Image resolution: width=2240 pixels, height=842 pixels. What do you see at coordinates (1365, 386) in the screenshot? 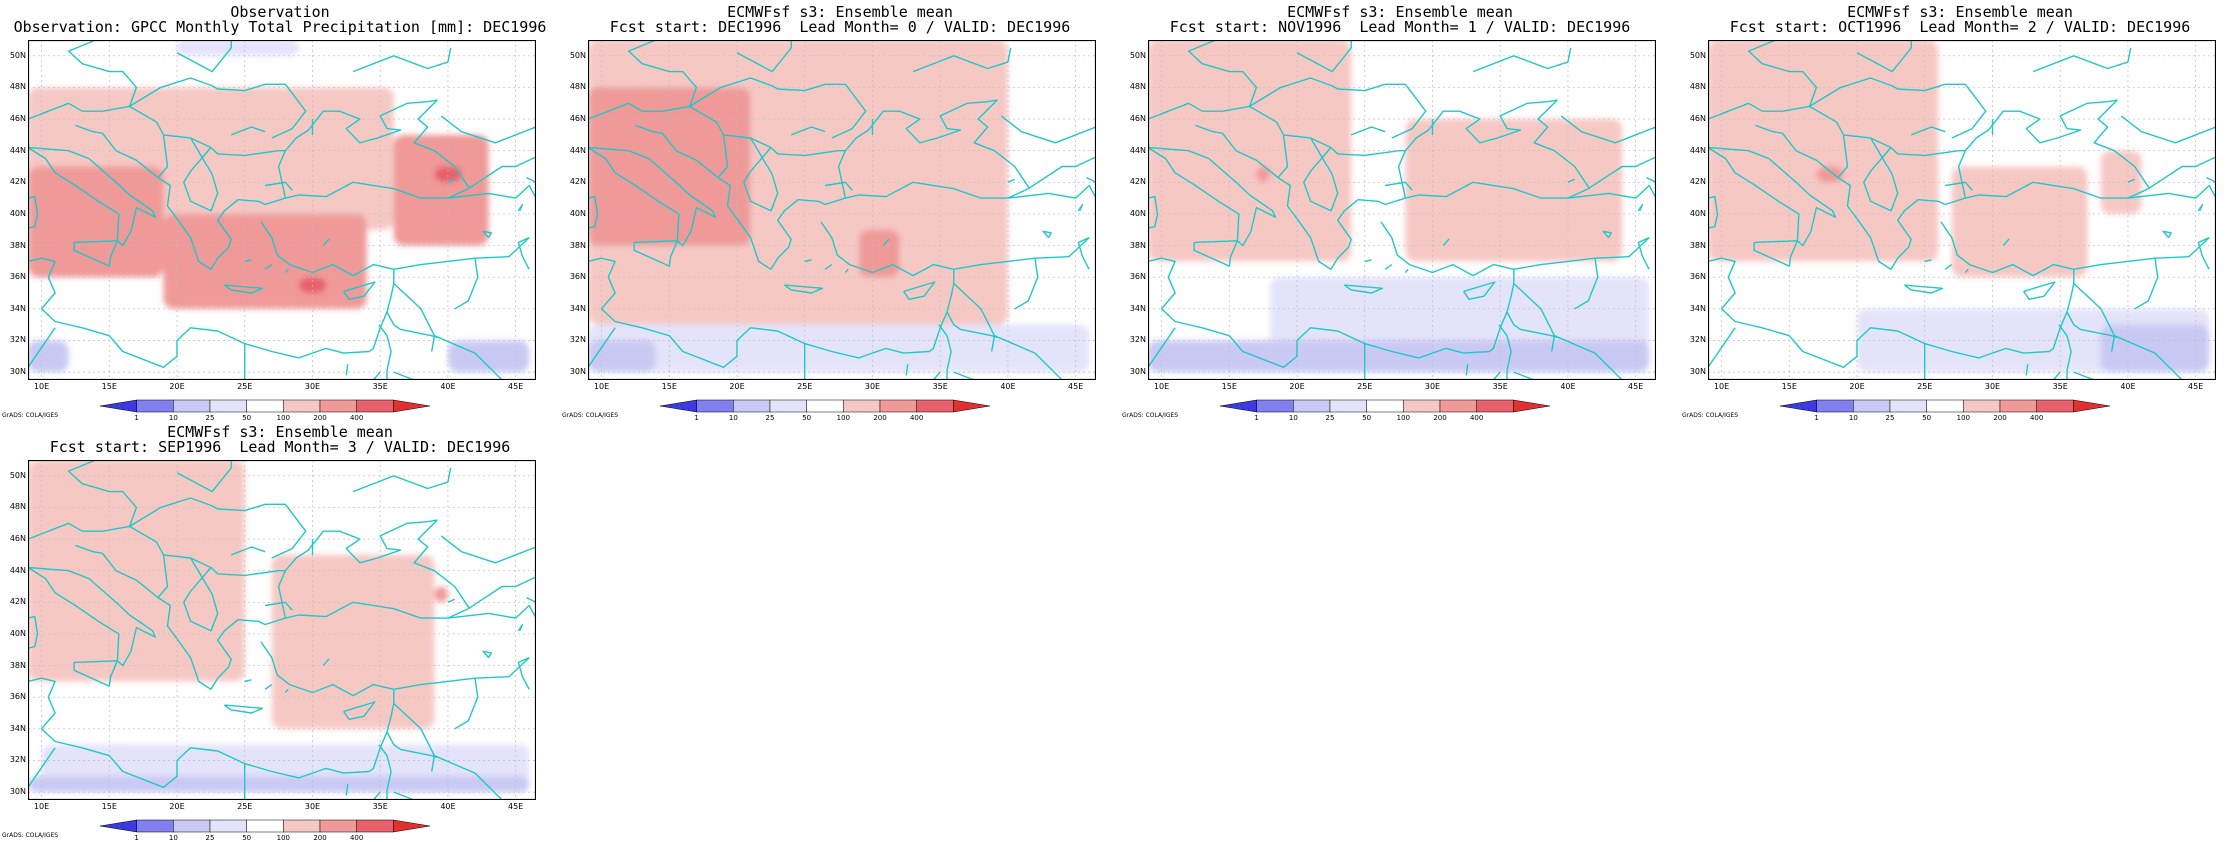
I see `lon-tick-label: 25E` at bounding box center [1365, 386].